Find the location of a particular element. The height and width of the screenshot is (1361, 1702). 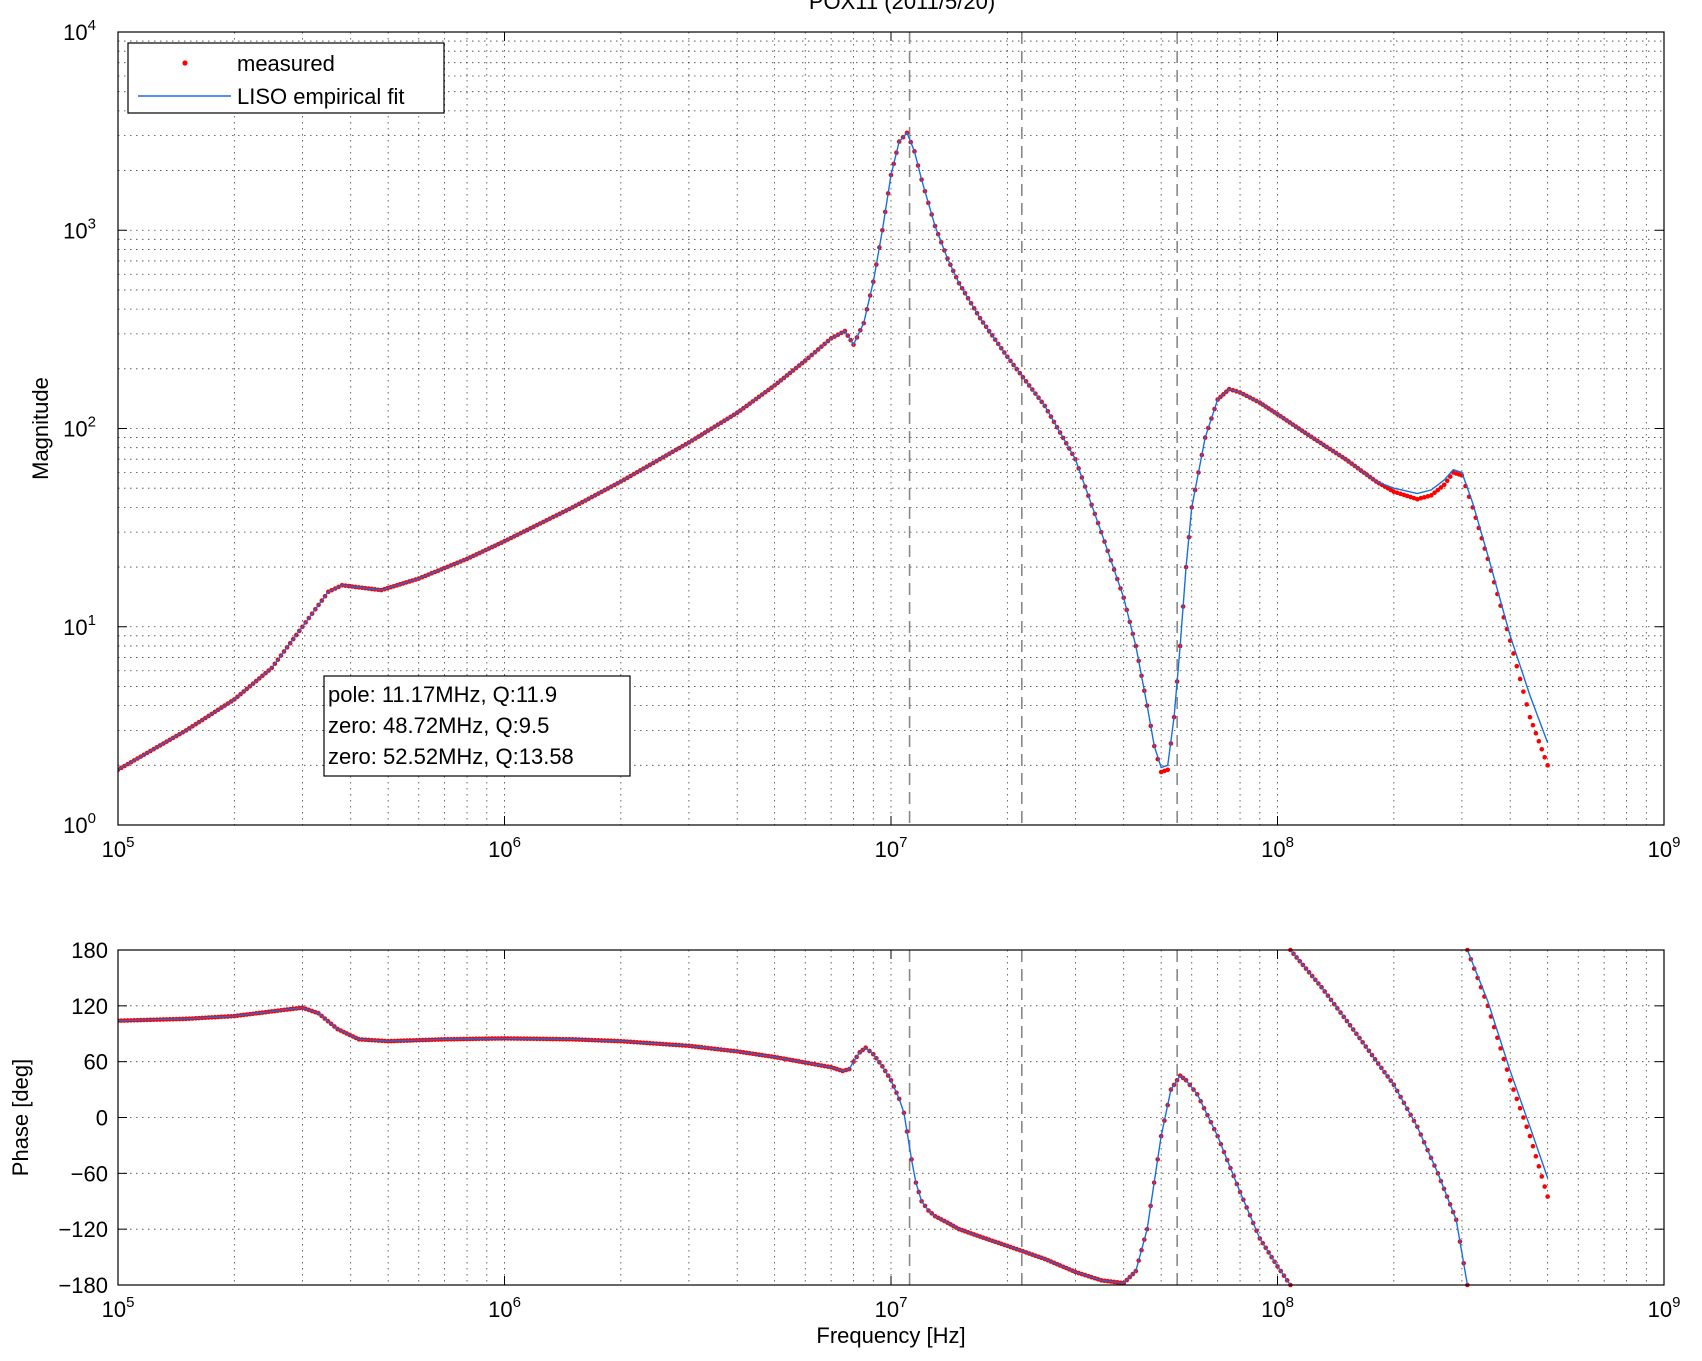

y-tick-label: −120 is located at coordinates (83, 1229).